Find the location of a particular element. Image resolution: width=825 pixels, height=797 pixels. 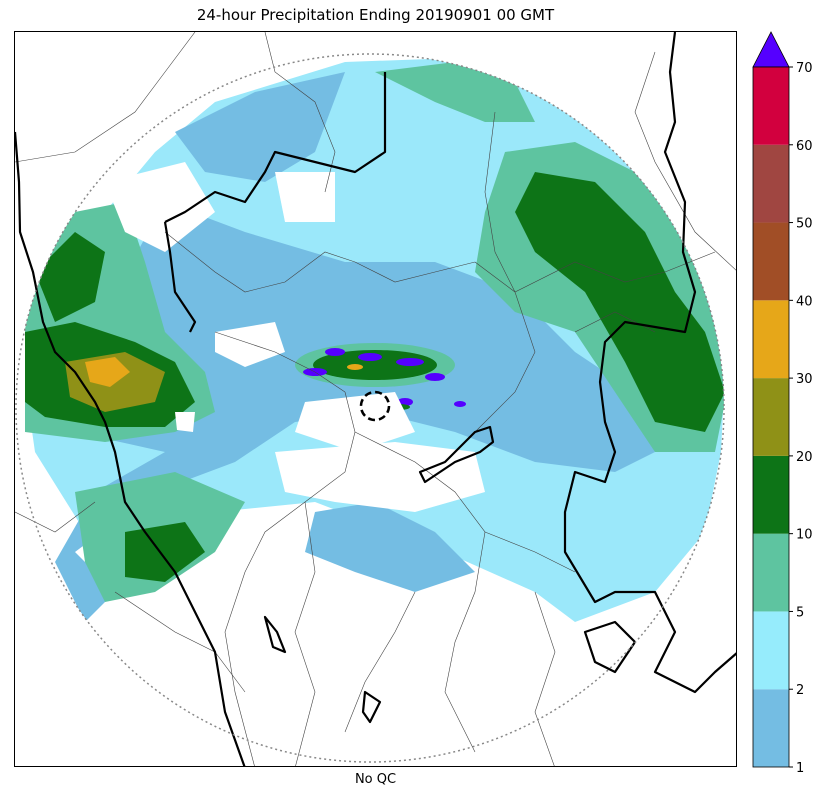

colorbar-tick-label: 30 is located at coordinates (804, 379).